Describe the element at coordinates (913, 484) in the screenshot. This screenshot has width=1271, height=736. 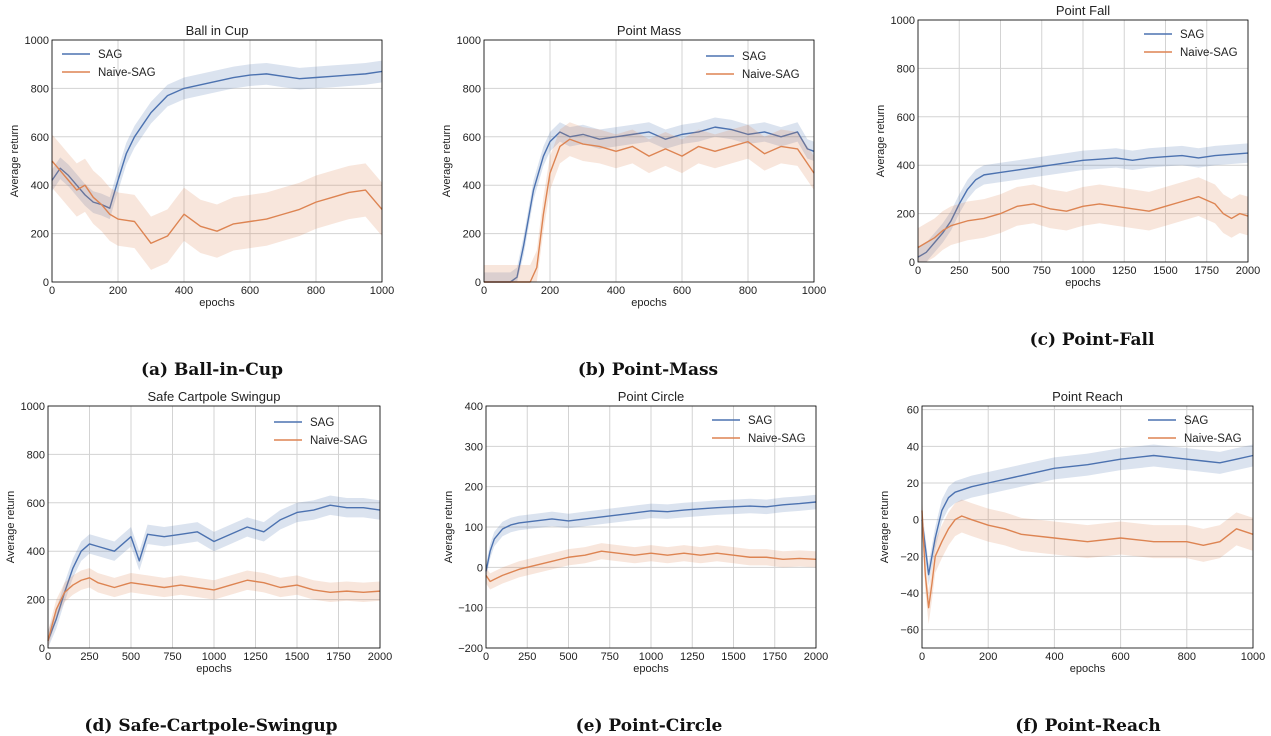
I see `y-tick-label: 20` at that location.